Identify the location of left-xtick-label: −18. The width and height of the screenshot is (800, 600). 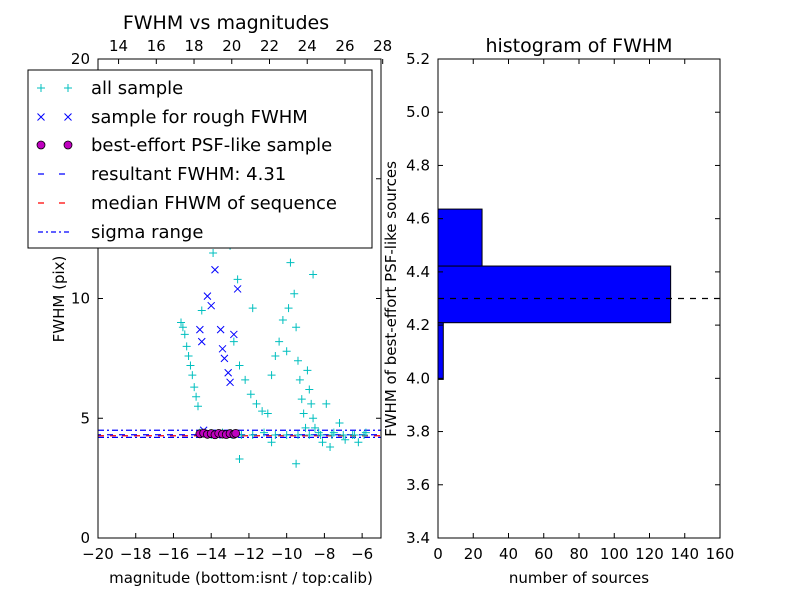
(136, 554).